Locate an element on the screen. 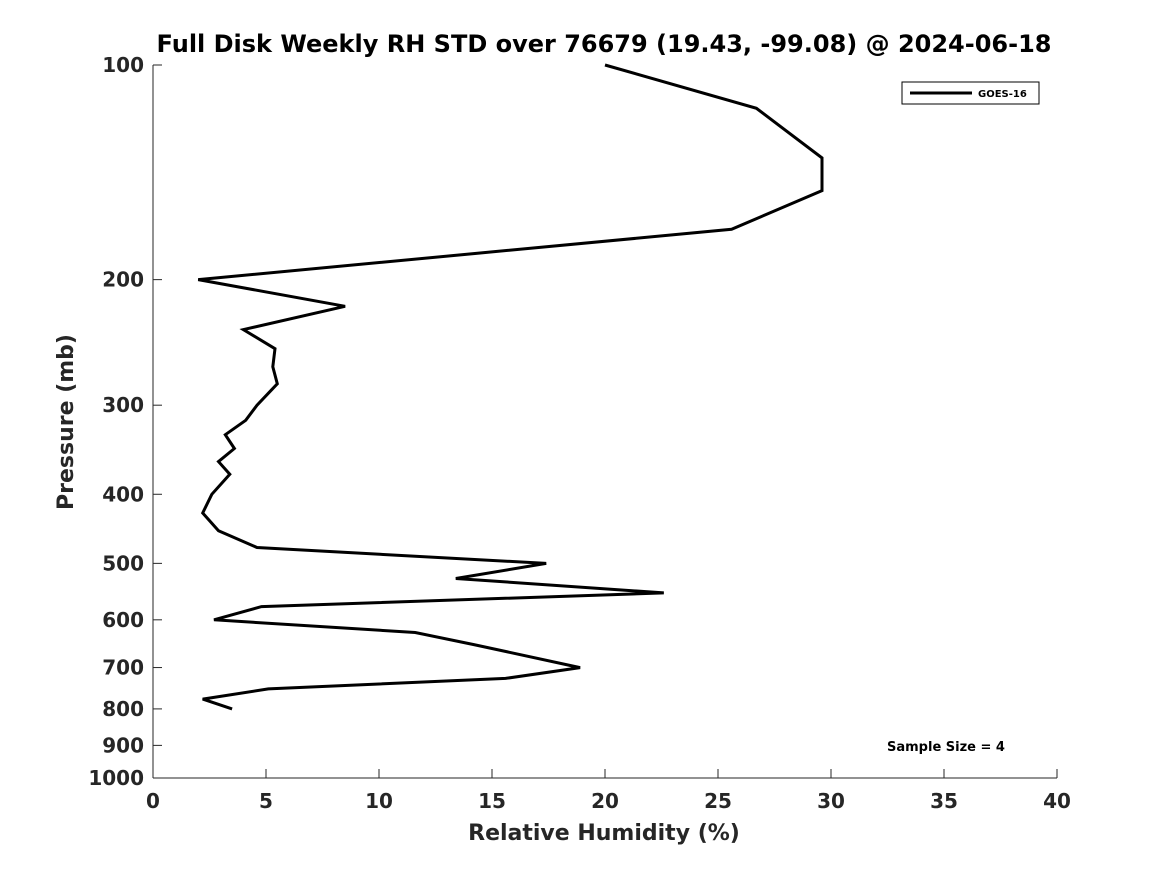  x-tick-label: 20 is located at coordinates (605, 801).